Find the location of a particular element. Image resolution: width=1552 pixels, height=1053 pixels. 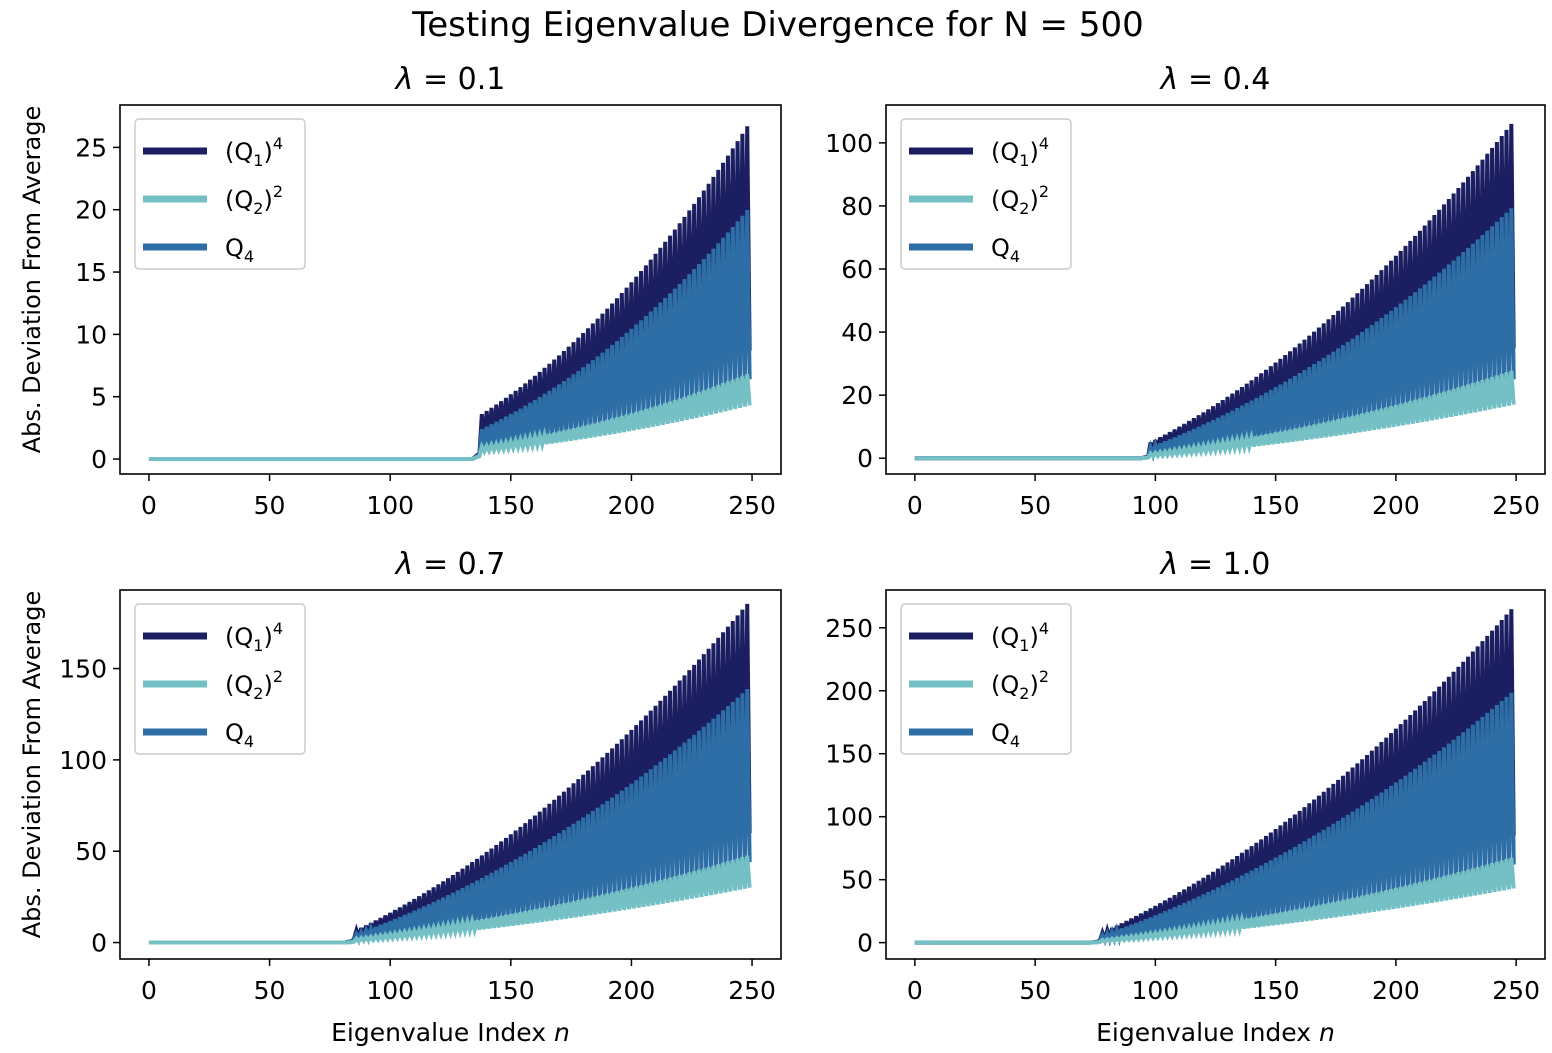

y-tick-label: 60 is located at coordinates (857, 269).